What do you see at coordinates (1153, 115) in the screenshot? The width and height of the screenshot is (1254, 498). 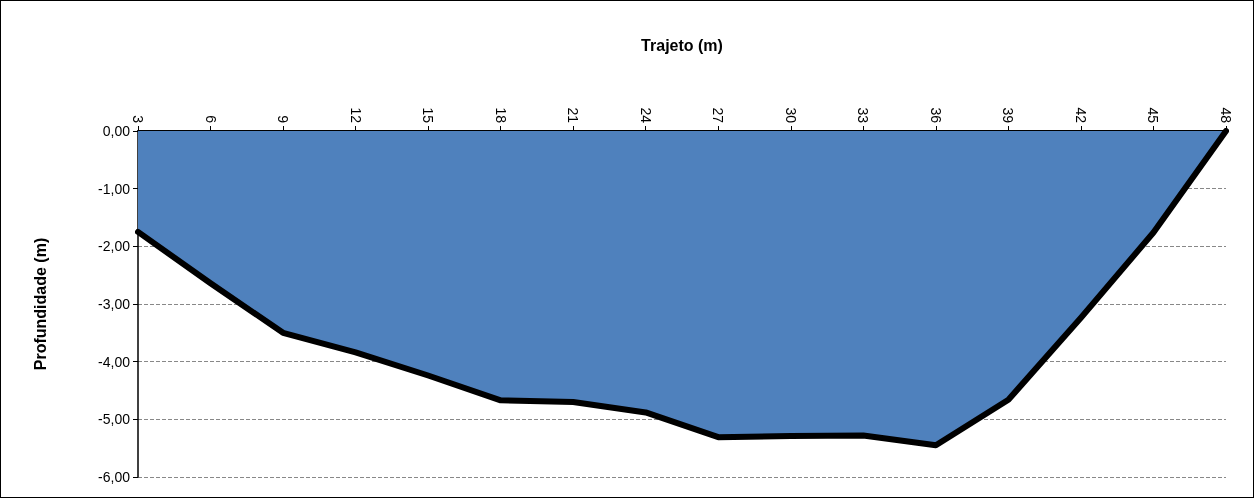 I see `x-tick-label: 45` at bounding box center [1153, 115].